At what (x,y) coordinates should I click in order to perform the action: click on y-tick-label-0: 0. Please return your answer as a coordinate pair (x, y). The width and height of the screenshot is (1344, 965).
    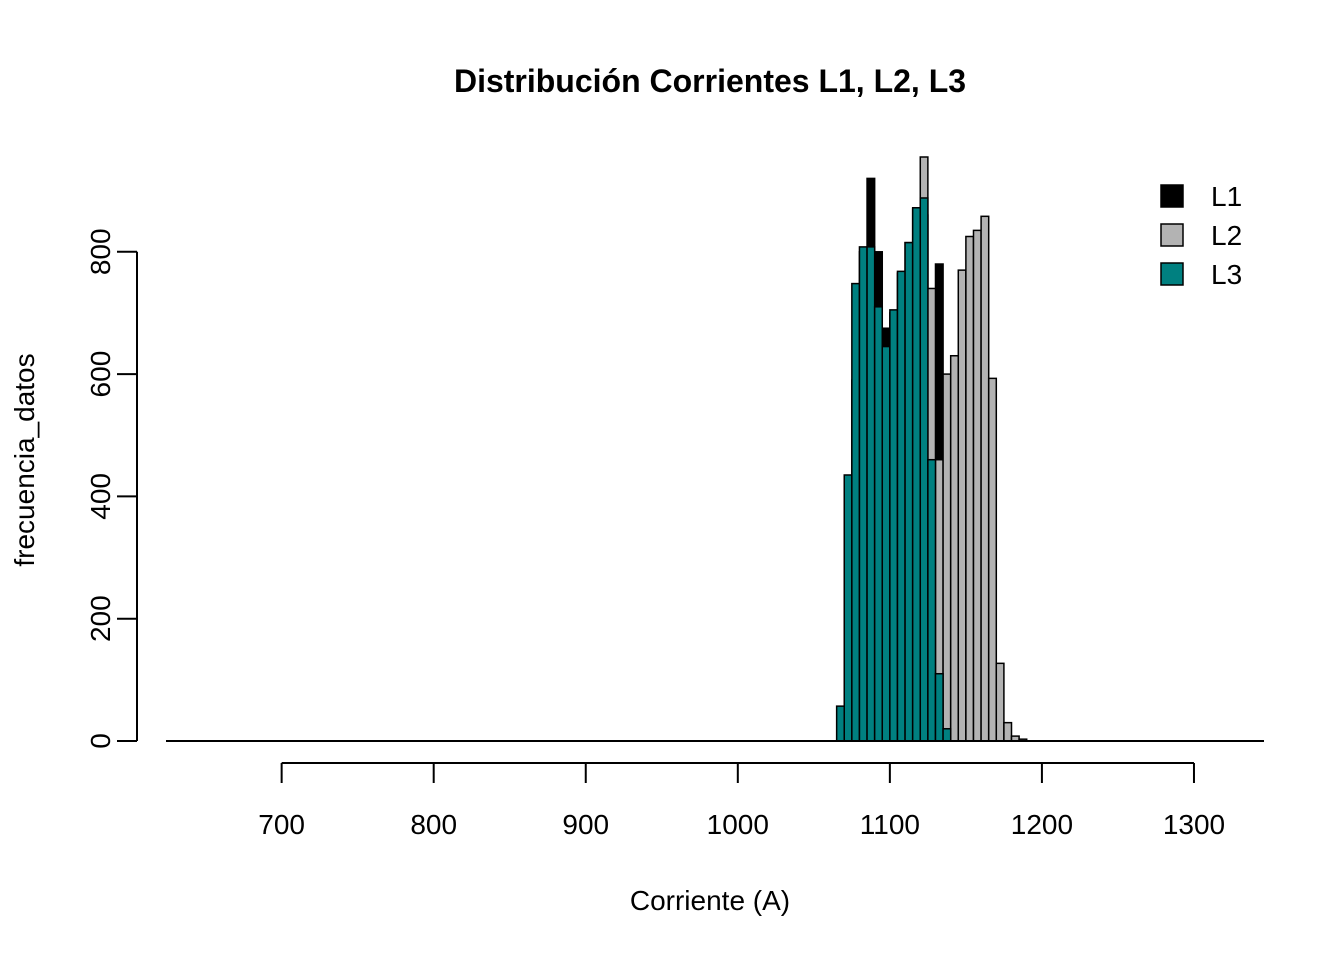
    Looking at the image, I should click on (100, 741).